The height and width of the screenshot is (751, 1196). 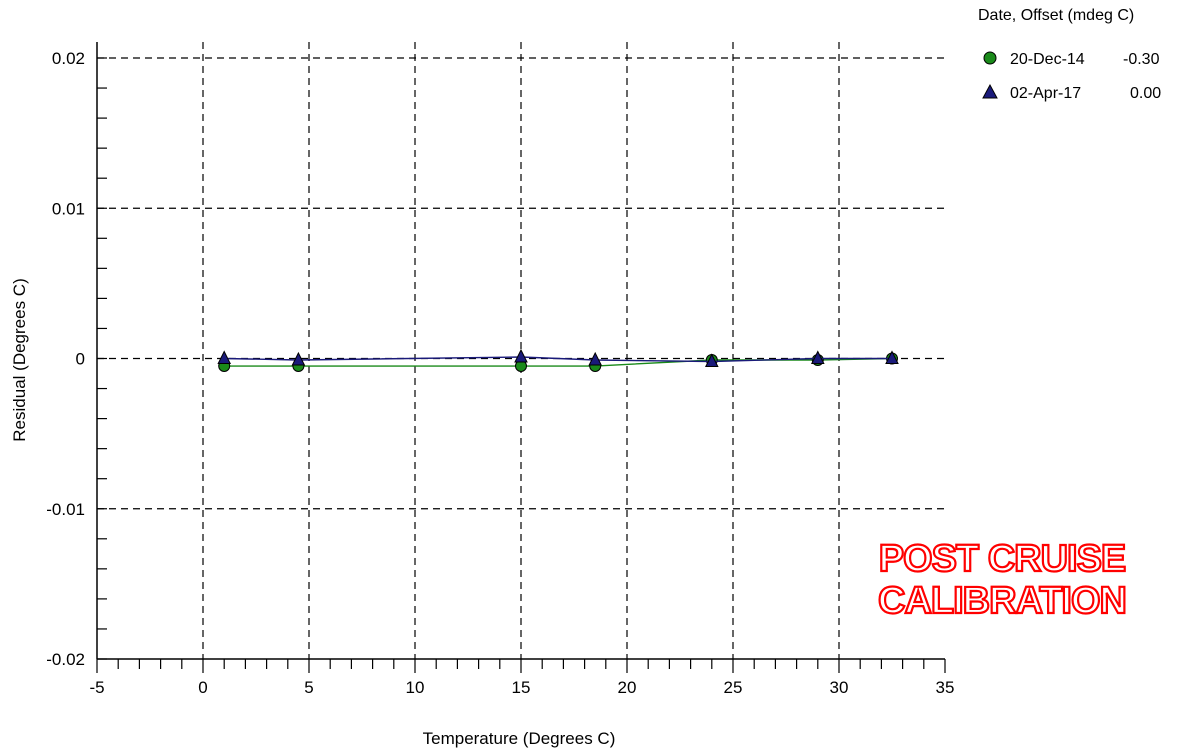 What do you see at coordinates (627, 687) in the screenshot?
I see `x-tick-label: 20` at bounding box center [627, 687].